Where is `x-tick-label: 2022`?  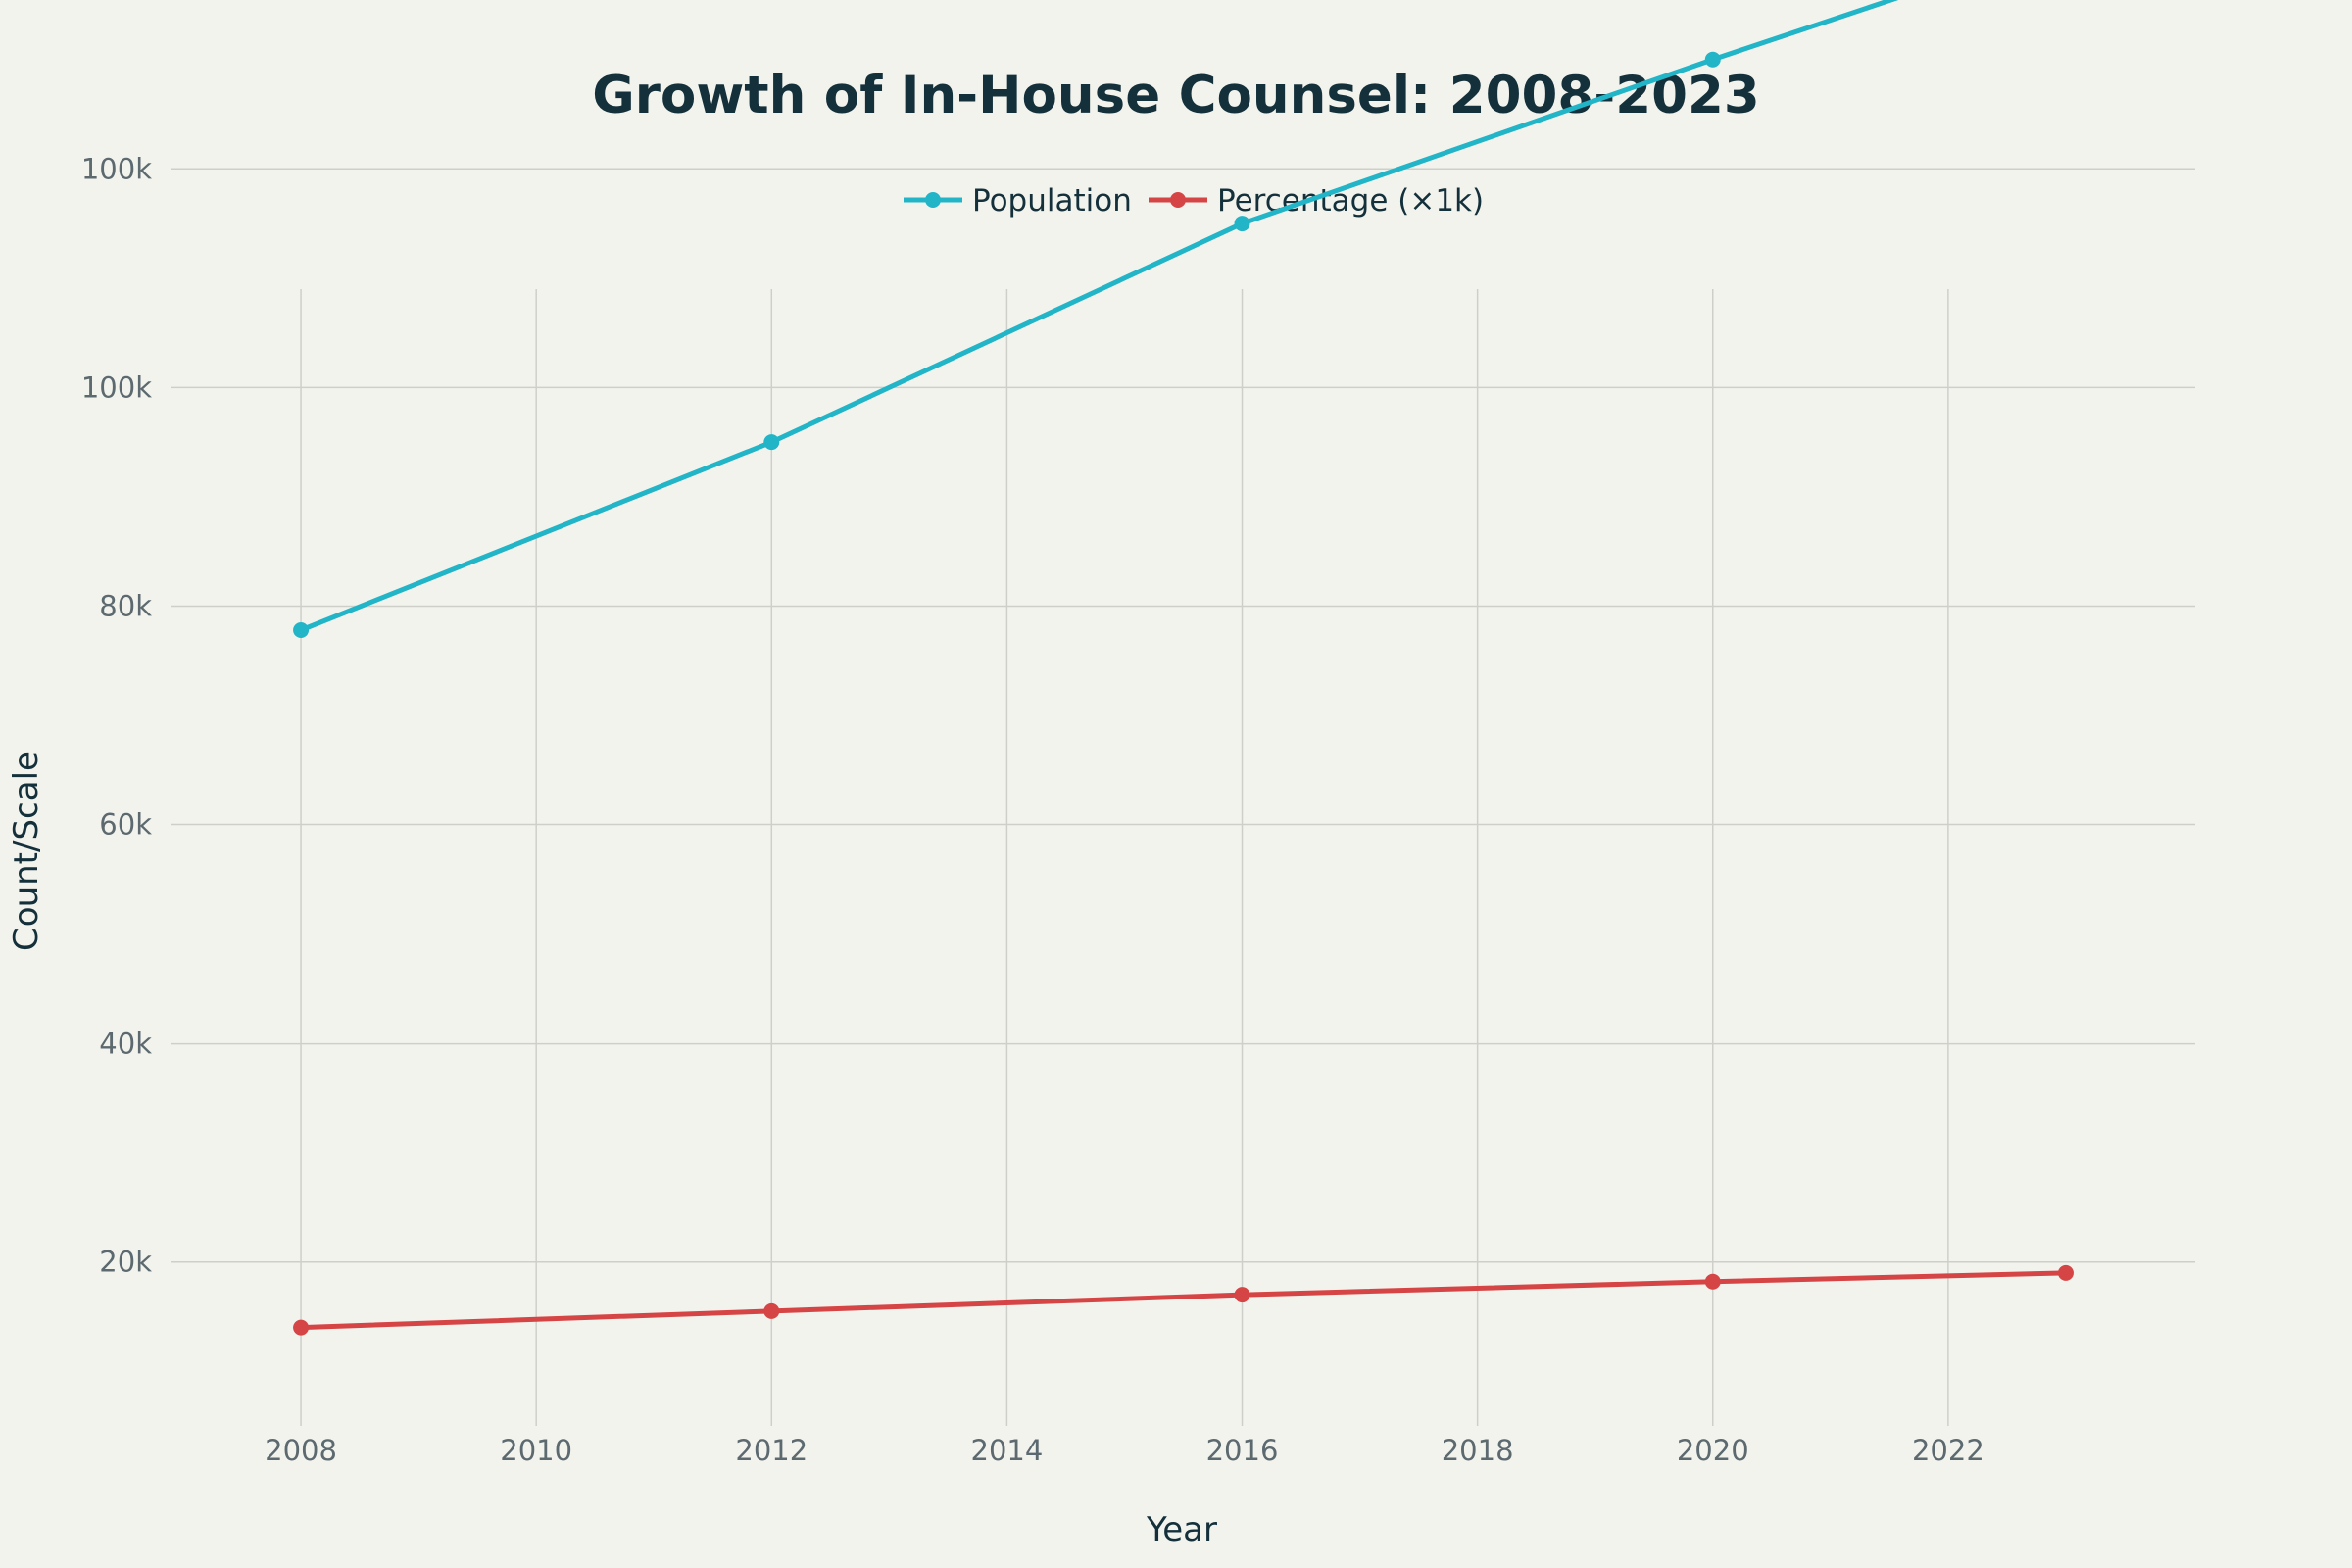 x-tick-label: 2022 is located at coordinates (1948, 1450).